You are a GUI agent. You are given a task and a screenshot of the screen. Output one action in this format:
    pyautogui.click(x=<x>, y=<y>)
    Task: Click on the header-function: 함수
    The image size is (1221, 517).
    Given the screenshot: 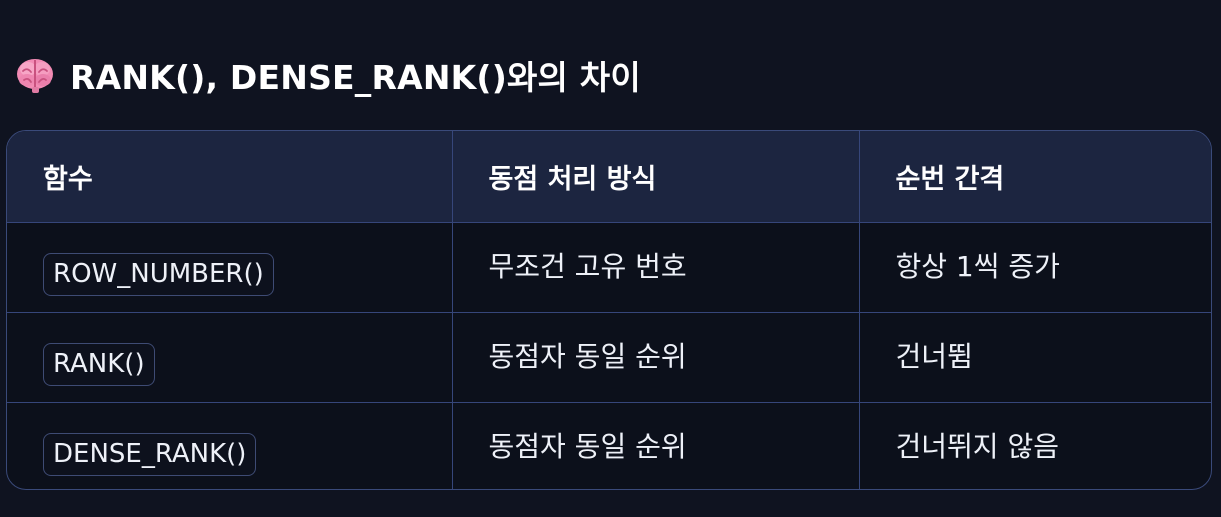 What is the action you would take?
    pyautogui.click(x=230, y=177)
    